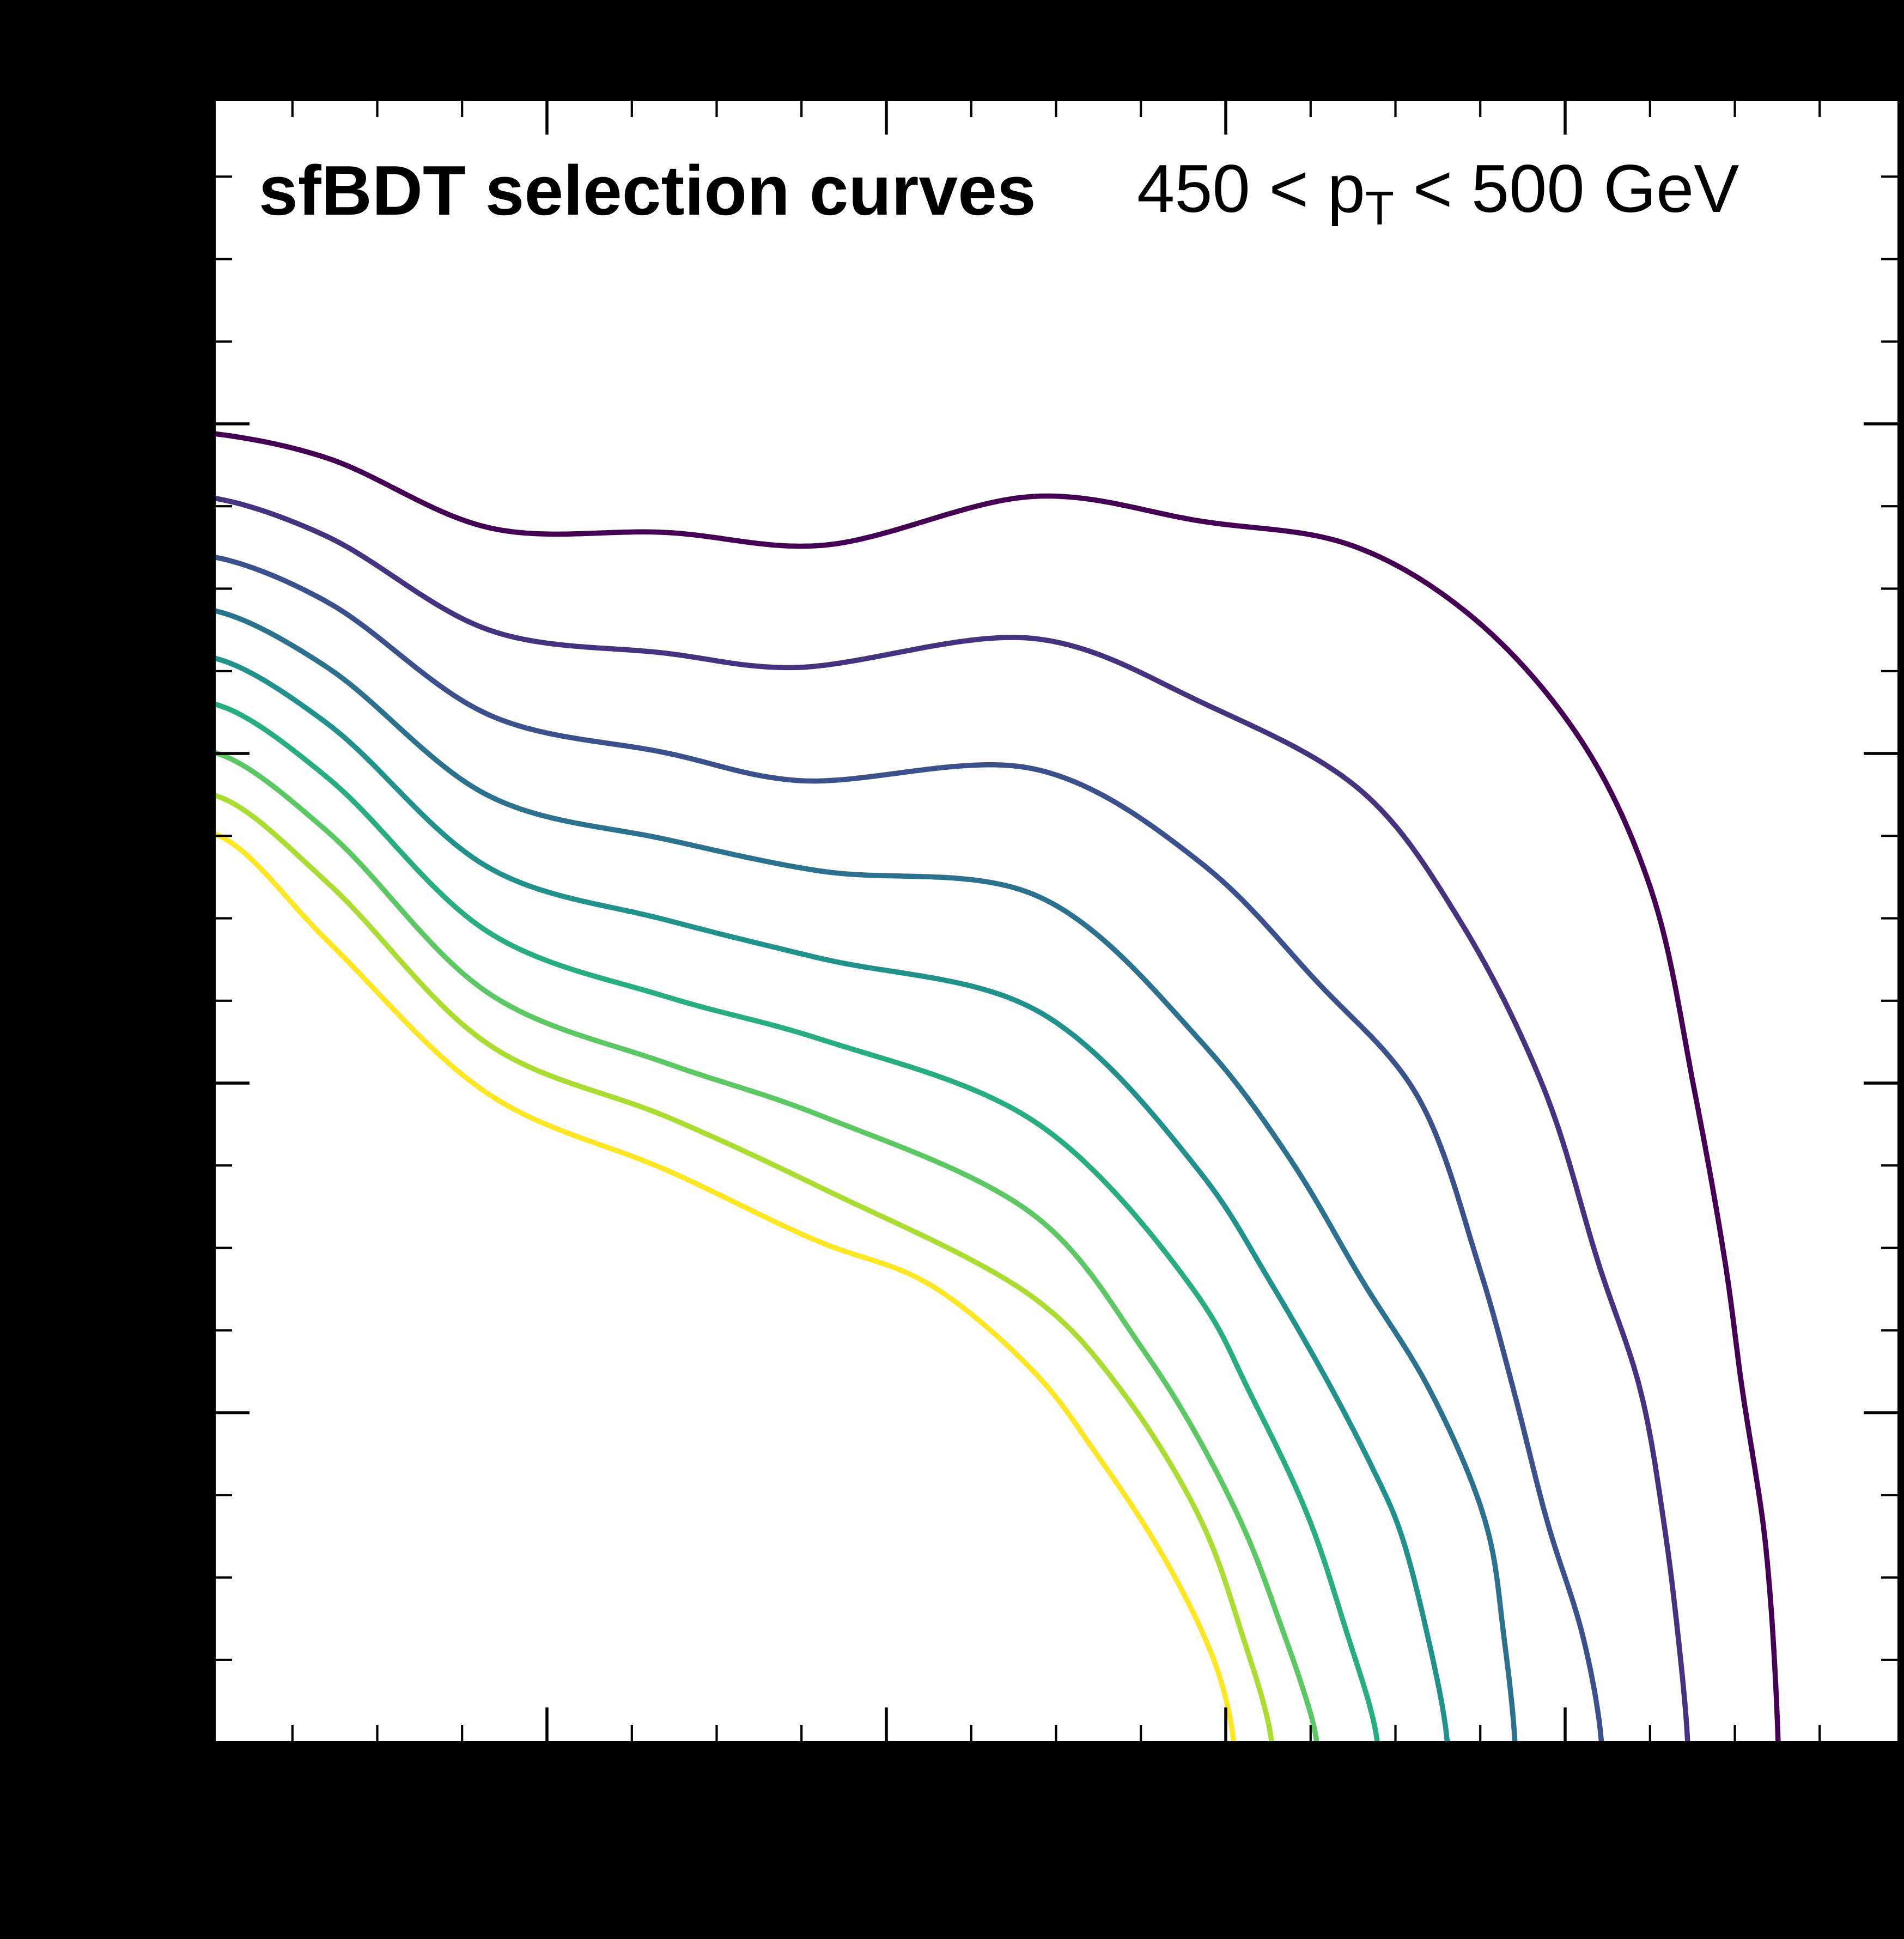  Describe the element at coordinates (1438, 193) in the screenshot. I see `svg-text: 450 < pT < 500 GeV` at that location.